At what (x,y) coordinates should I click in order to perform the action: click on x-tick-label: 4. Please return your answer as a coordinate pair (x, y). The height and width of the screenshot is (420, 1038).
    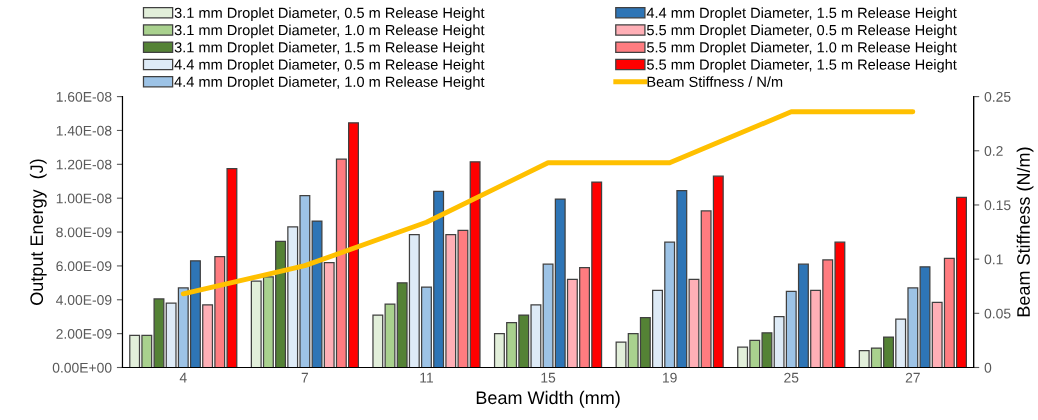
    Looking at the image, I should click on (183, 377).